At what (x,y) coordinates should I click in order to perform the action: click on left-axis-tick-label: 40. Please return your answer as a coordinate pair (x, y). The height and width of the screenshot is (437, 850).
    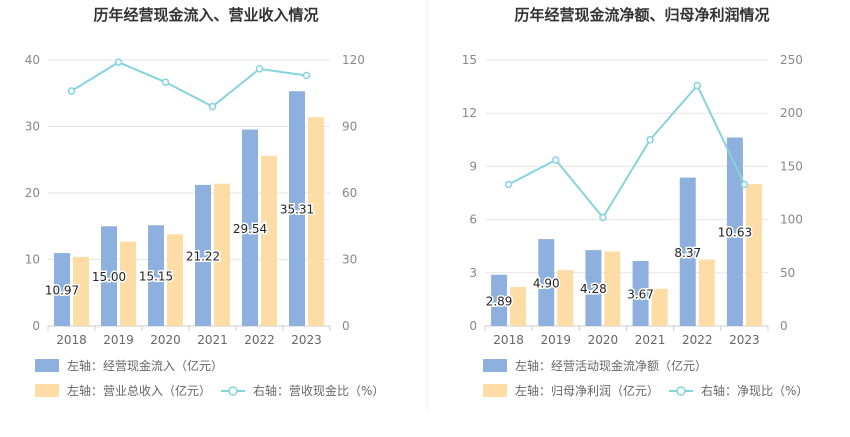
    Looking at the image, I should click on (32, 60).